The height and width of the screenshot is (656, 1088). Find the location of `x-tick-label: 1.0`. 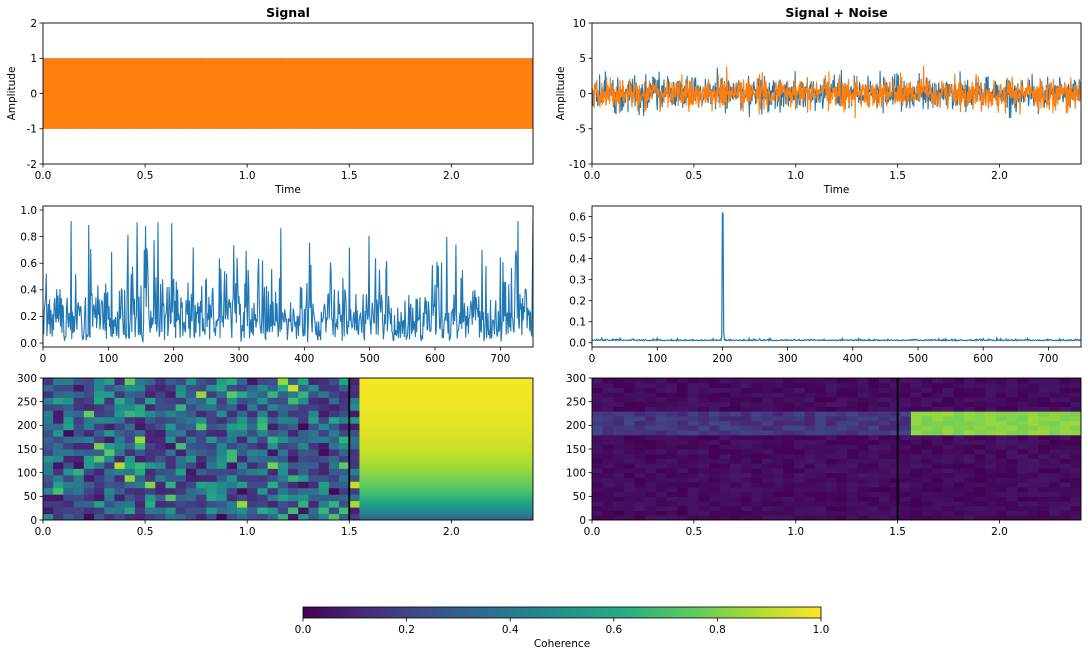

x-tick-label: 1.0 is located at coordinates (247, 532).